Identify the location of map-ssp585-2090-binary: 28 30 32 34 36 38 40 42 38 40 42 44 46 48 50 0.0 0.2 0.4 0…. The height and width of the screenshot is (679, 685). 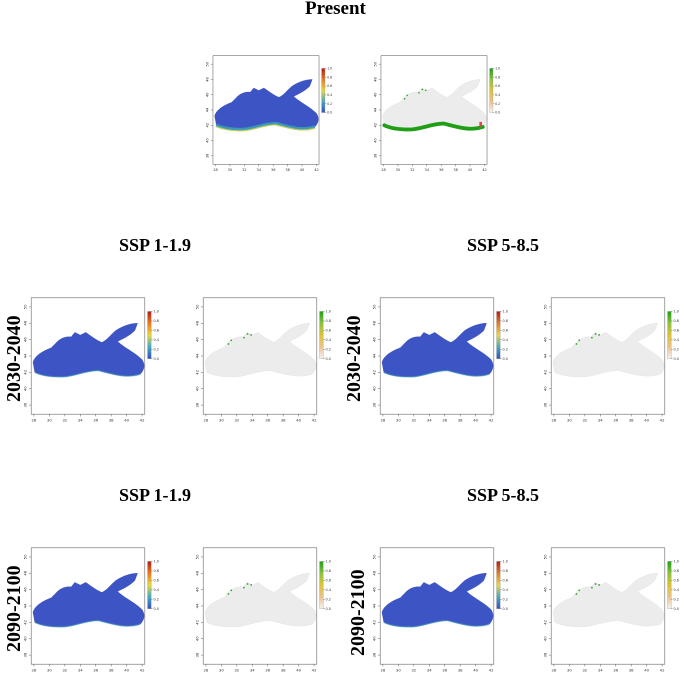
(608, 606).